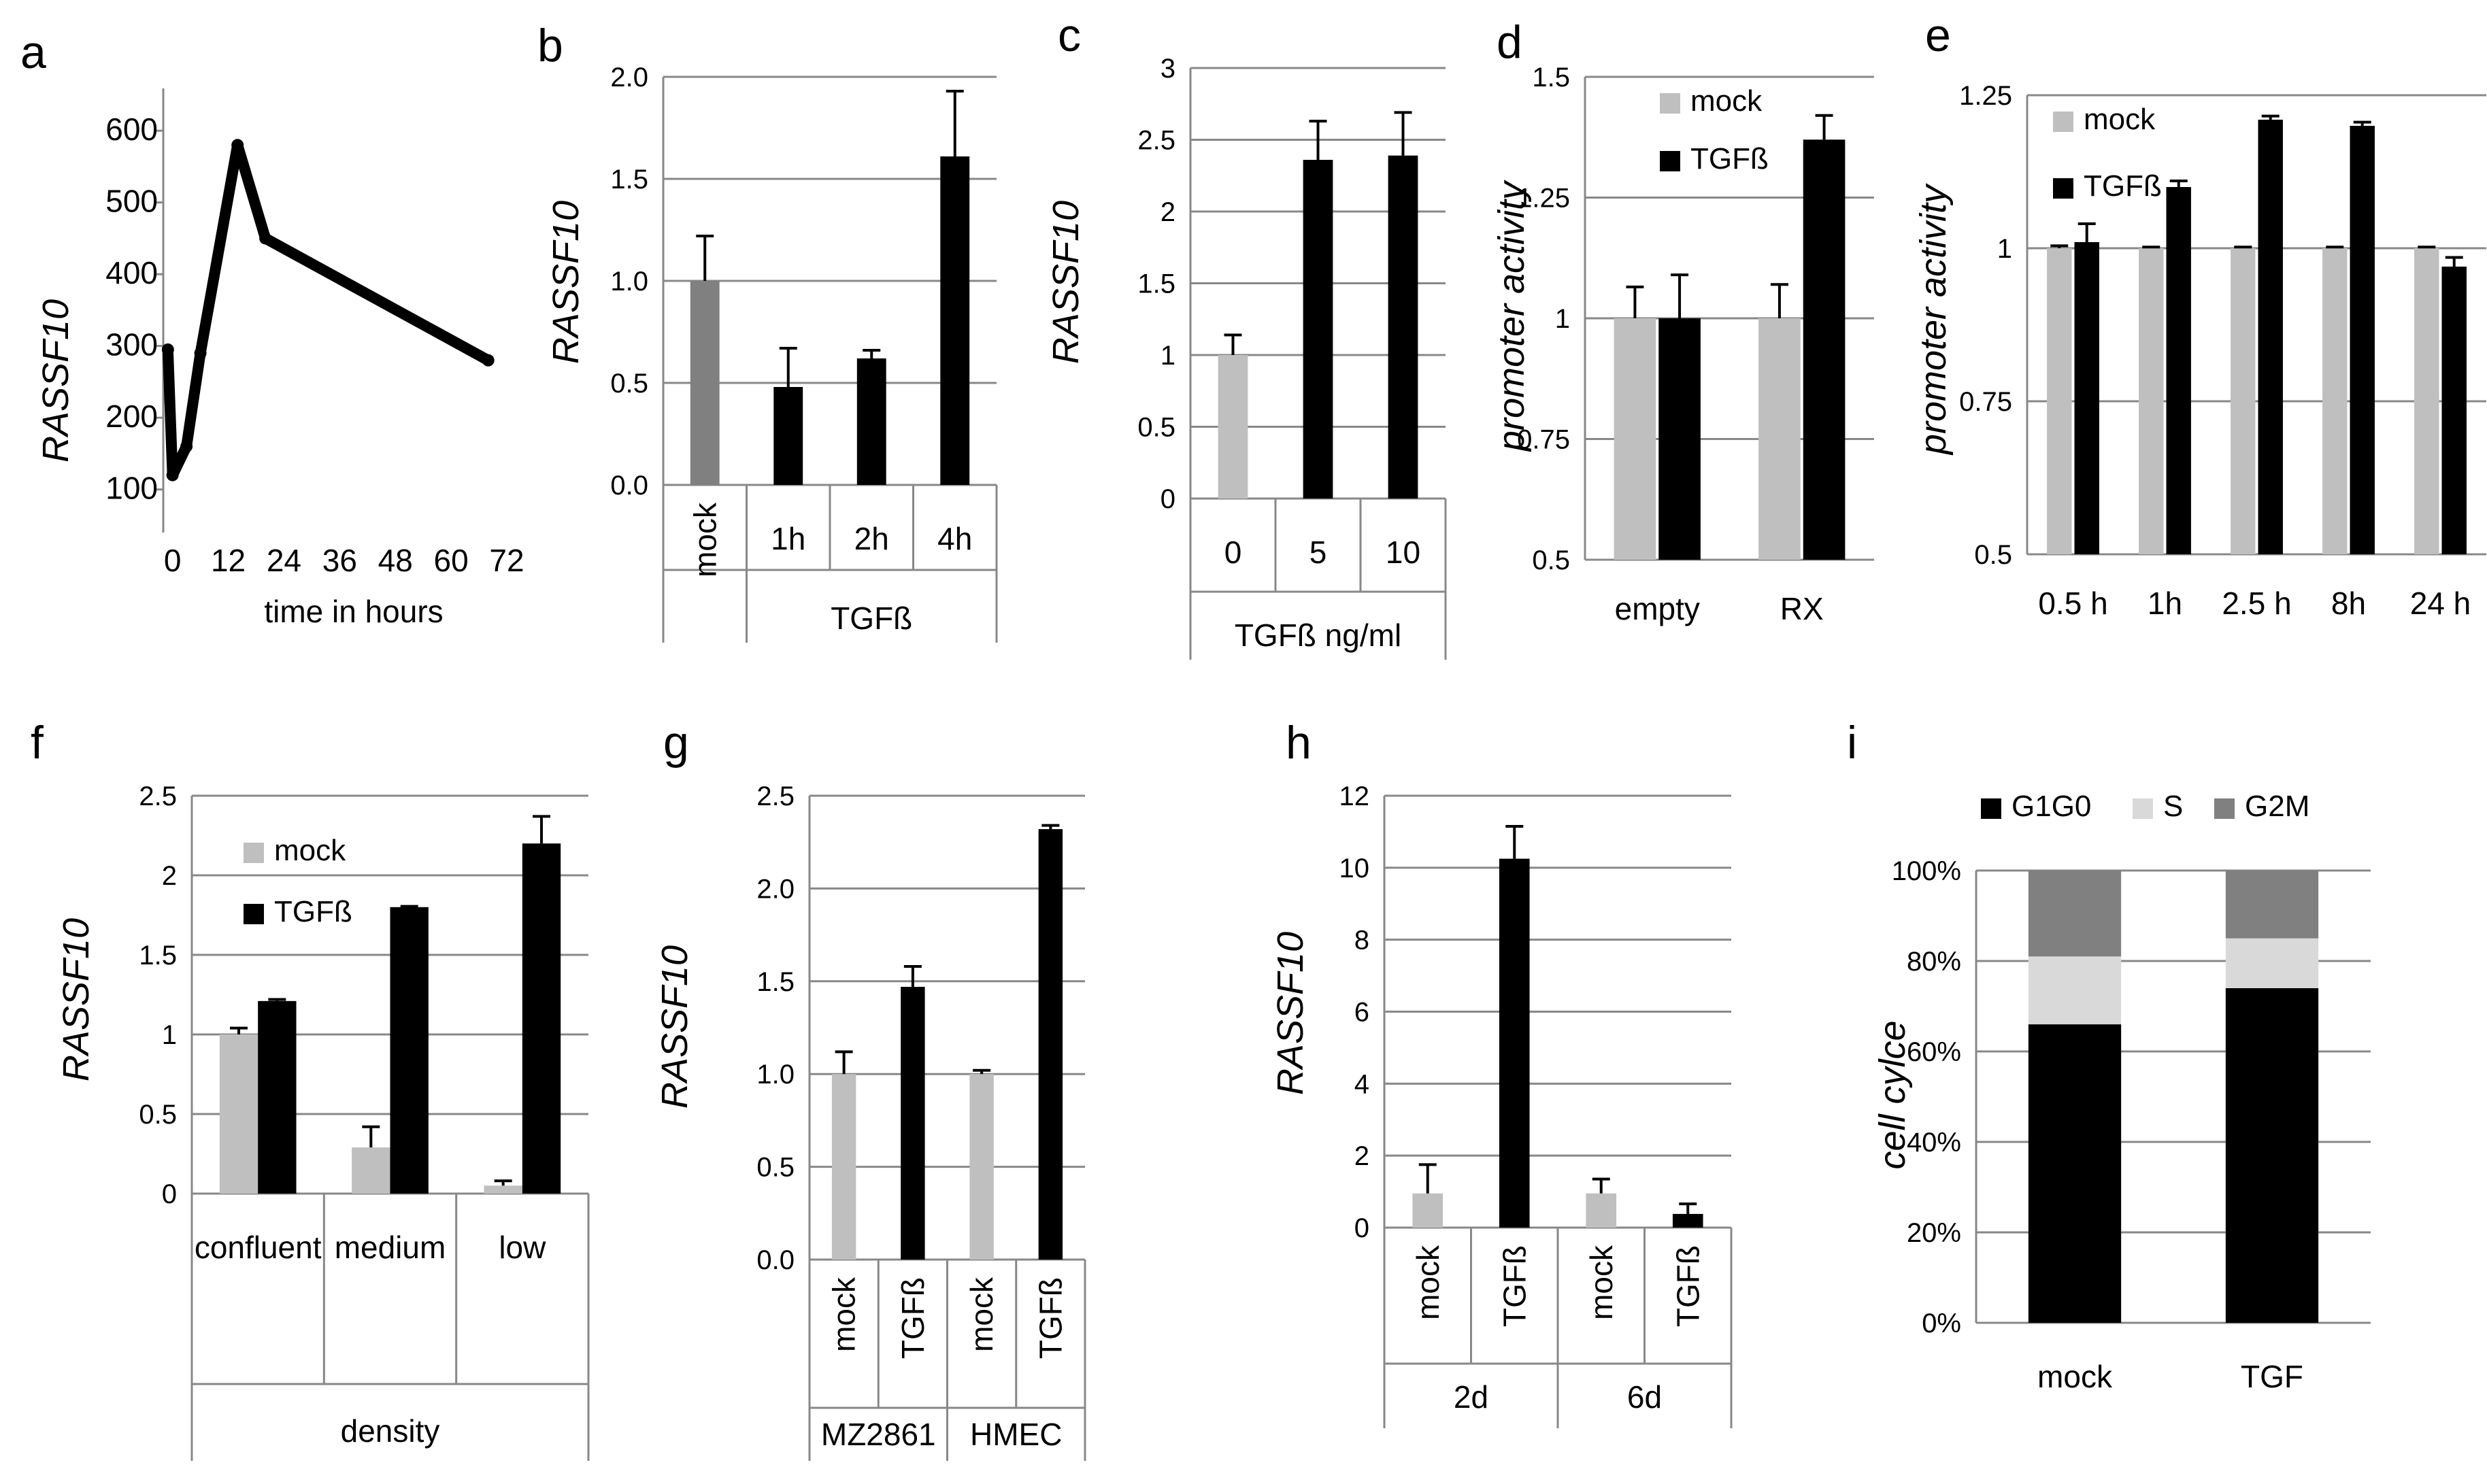 The image size is (2487, 1484). I want to click on panel-c-ytick-label: 2.5, so click(1156, 141).